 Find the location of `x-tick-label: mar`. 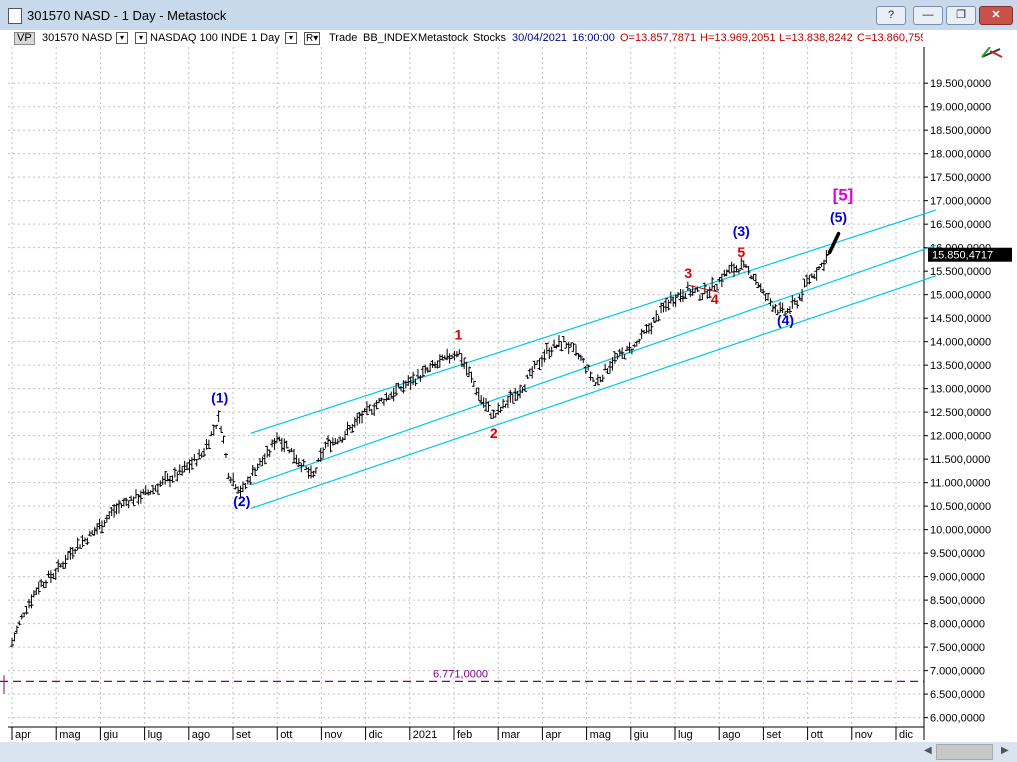

x-tick-label: mar is located at coordinates (510, 735).